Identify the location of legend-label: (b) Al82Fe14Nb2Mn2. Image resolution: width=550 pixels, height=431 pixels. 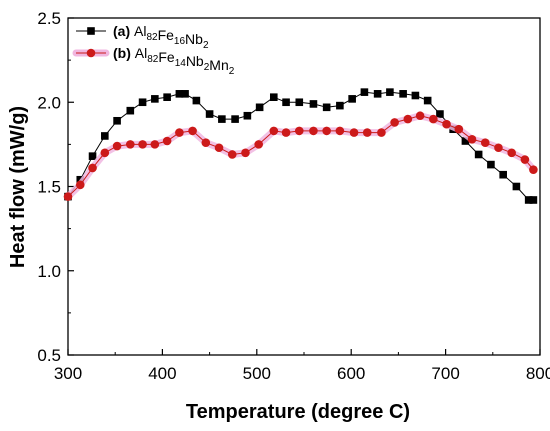
(174, 61).